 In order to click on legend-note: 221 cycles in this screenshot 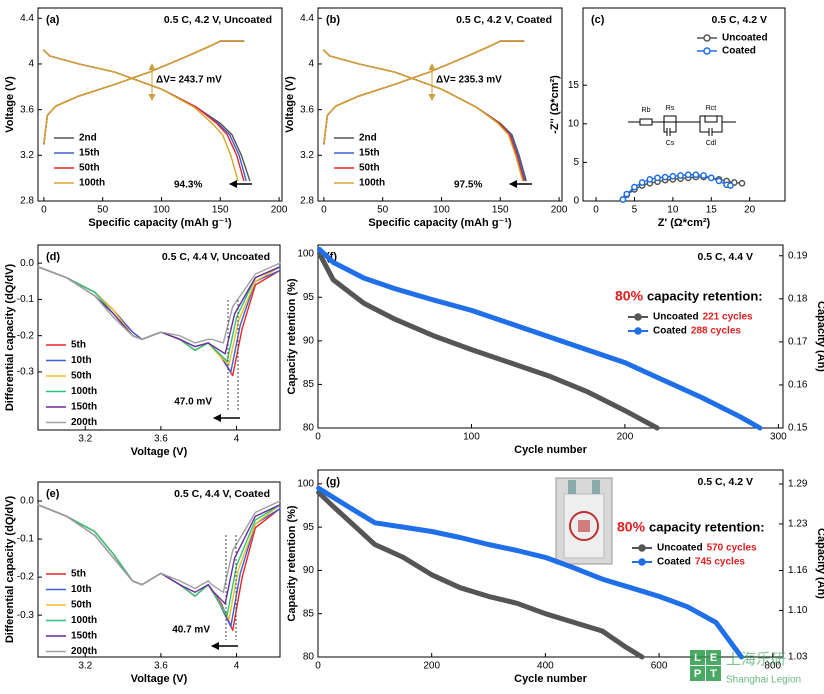, I will do `click(728, 317)`.